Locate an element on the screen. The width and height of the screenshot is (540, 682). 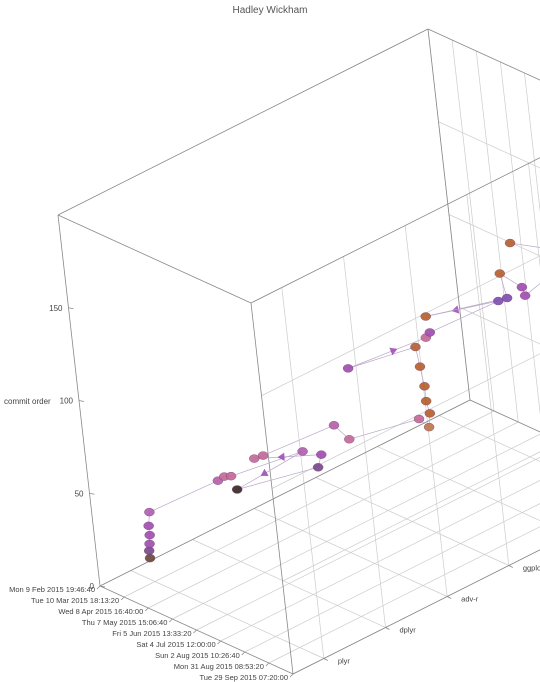
z-axis-label: commit order is located at coordinates (27, 401).